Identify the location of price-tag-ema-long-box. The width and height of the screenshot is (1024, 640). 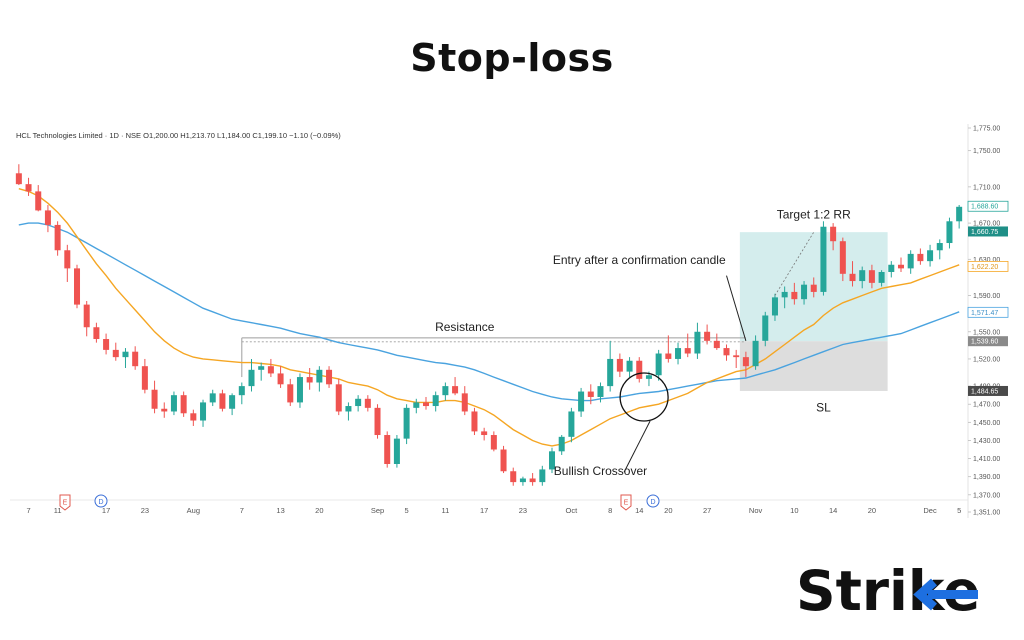
(988, 312).